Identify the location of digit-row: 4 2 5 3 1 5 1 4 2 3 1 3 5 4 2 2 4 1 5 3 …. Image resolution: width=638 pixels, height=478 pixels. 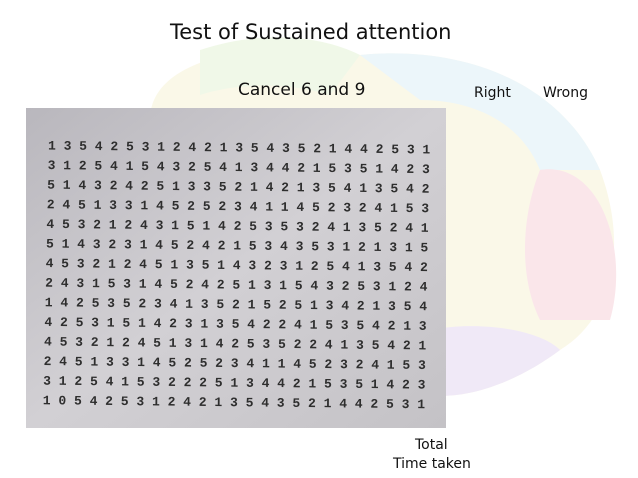
(235, 324).